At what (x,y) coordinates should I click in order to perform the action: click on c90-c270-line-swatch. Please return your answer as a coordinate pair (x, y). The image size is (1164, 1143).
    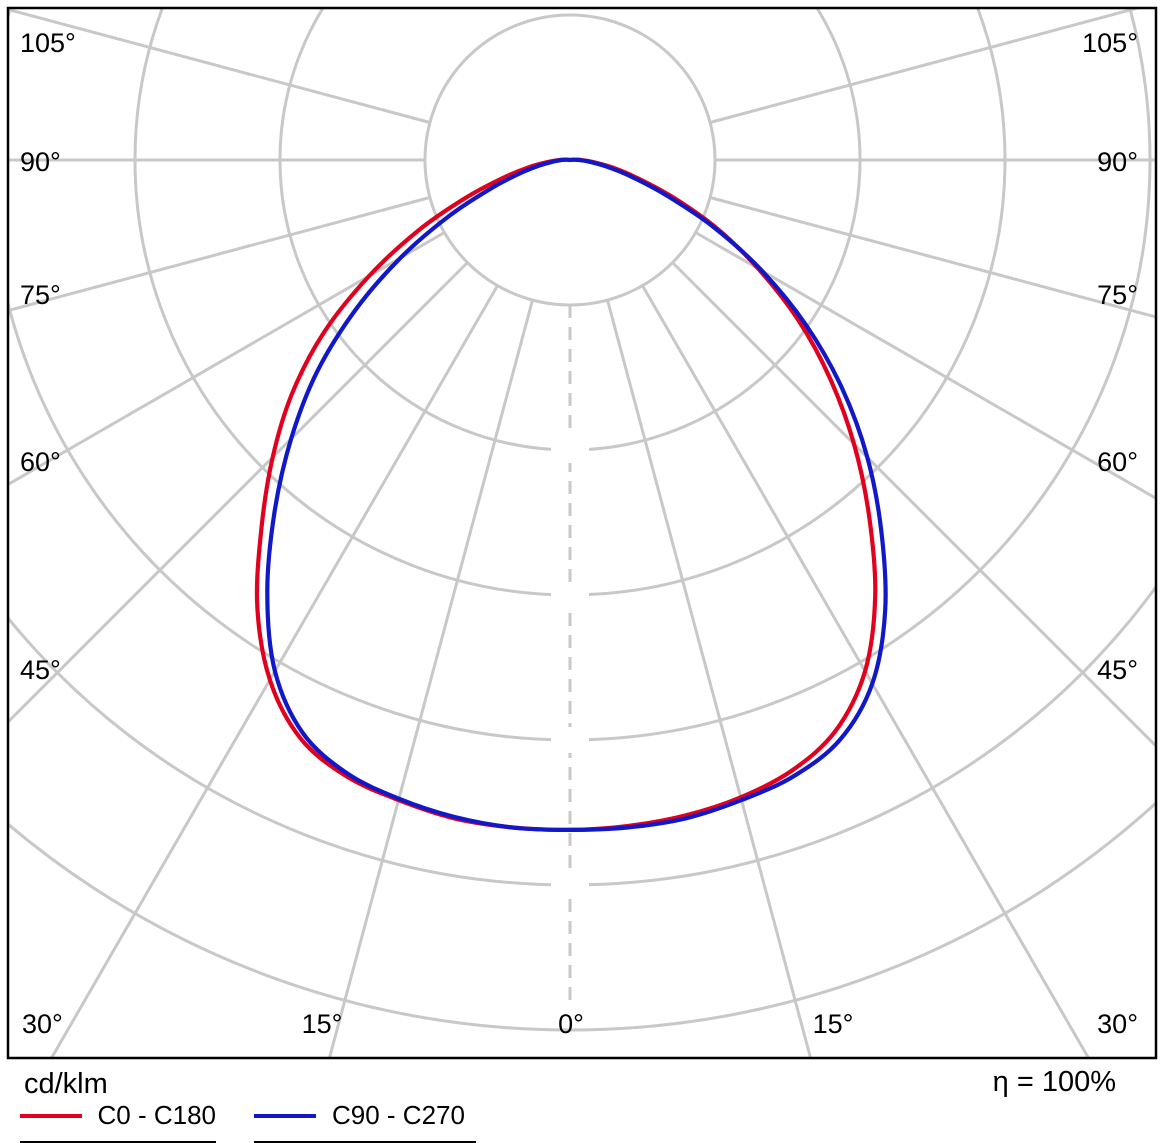
    Looking at the image, I should click on (285, 1116).